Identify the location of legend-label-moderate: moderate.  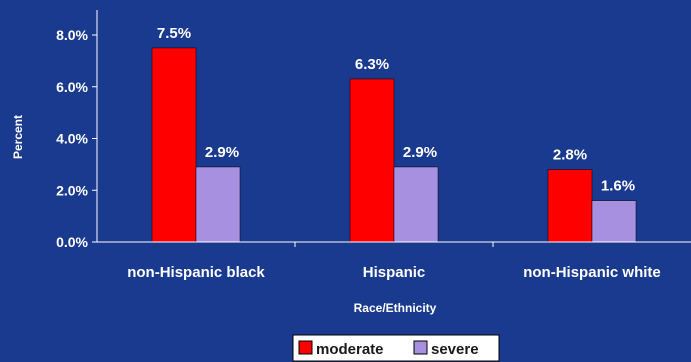
(350, 349).